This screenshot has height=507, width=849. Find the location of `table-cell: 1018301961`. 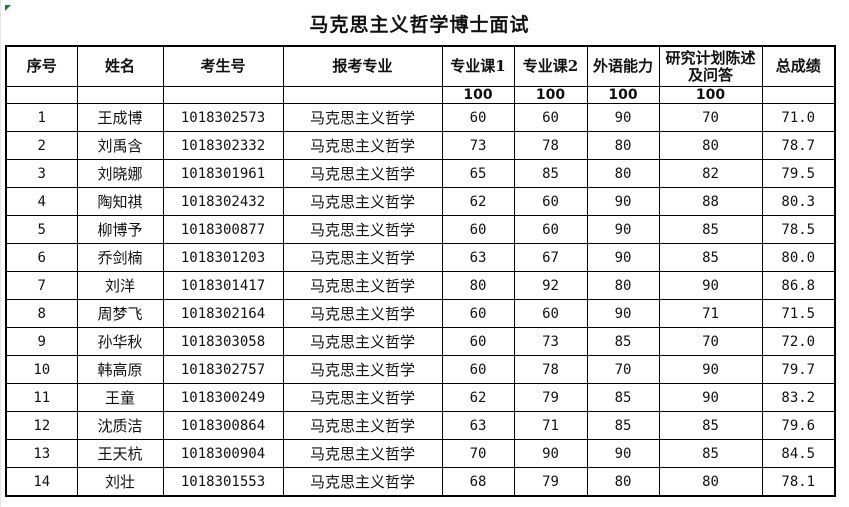

table-cell: 1018301961 is located at coordinates (223, 173).